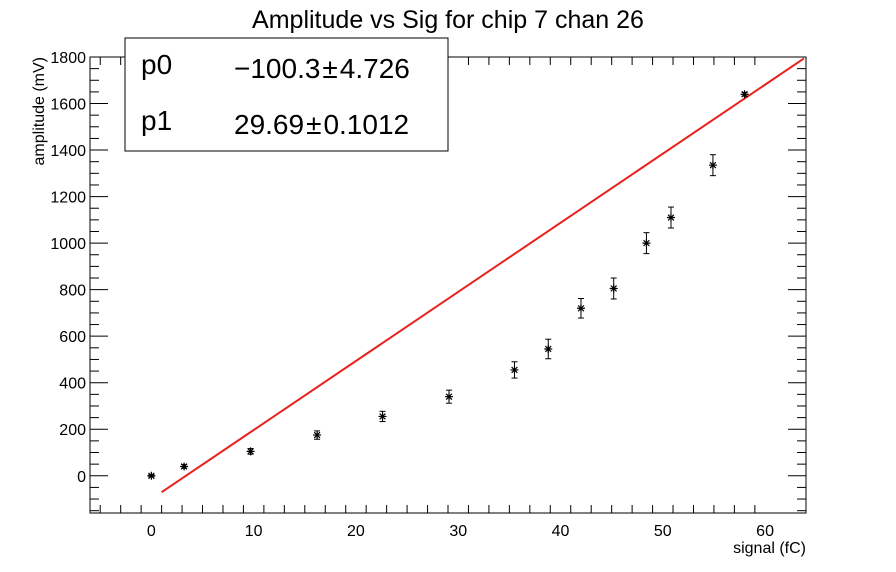 The width and height of the screenshot is (896, 572). I want to click on y-tick-label: 800, so click(72, 291).